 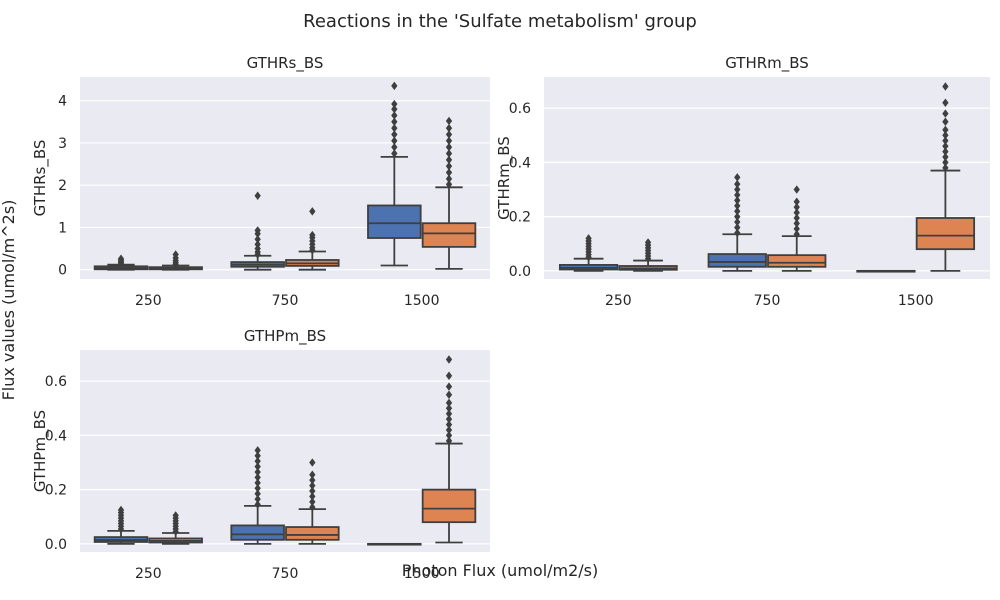 What do you see at coordinates (520, 163) in the screenshot?
I see `y-tick-label: 0.4` at bounding box center [520, 163].